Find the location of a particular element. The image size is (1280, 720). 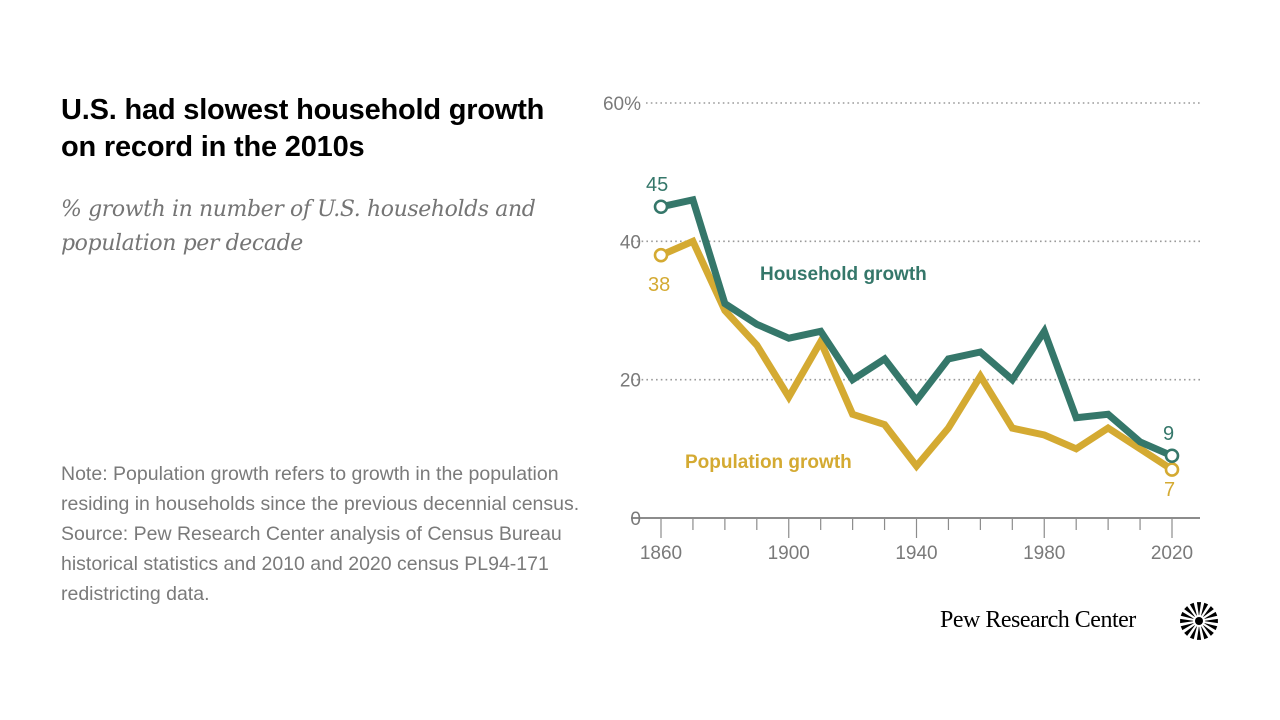

series-line-household is located at coordinates (917, 327).